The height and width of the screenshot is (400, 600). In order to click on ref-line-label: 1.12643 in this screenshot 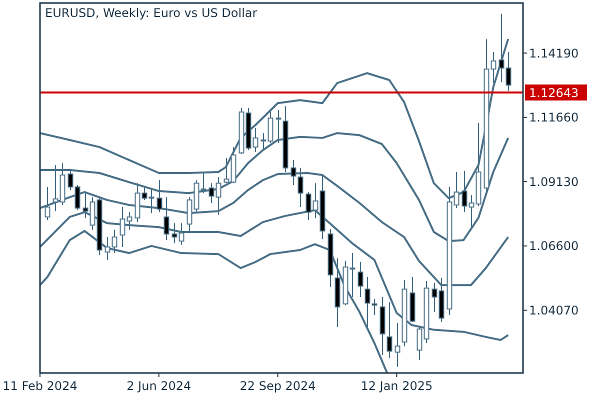, I will do `click(554, 93)`.